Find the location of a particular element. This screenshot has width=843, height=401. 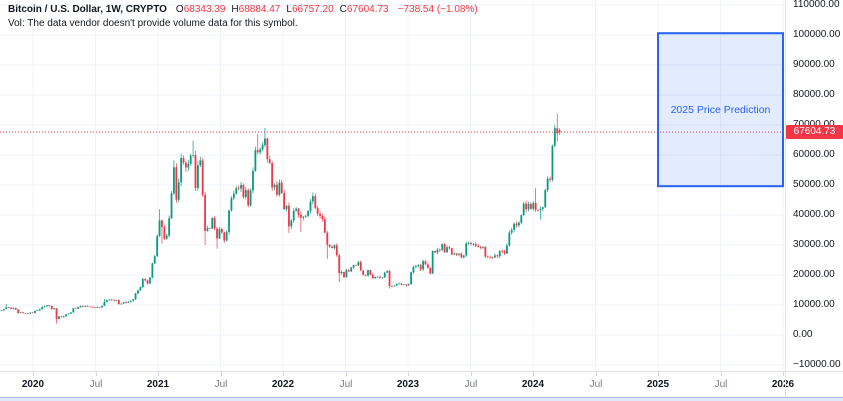

price-tick-label: 10000.00 is located at coordinates (814, 304).